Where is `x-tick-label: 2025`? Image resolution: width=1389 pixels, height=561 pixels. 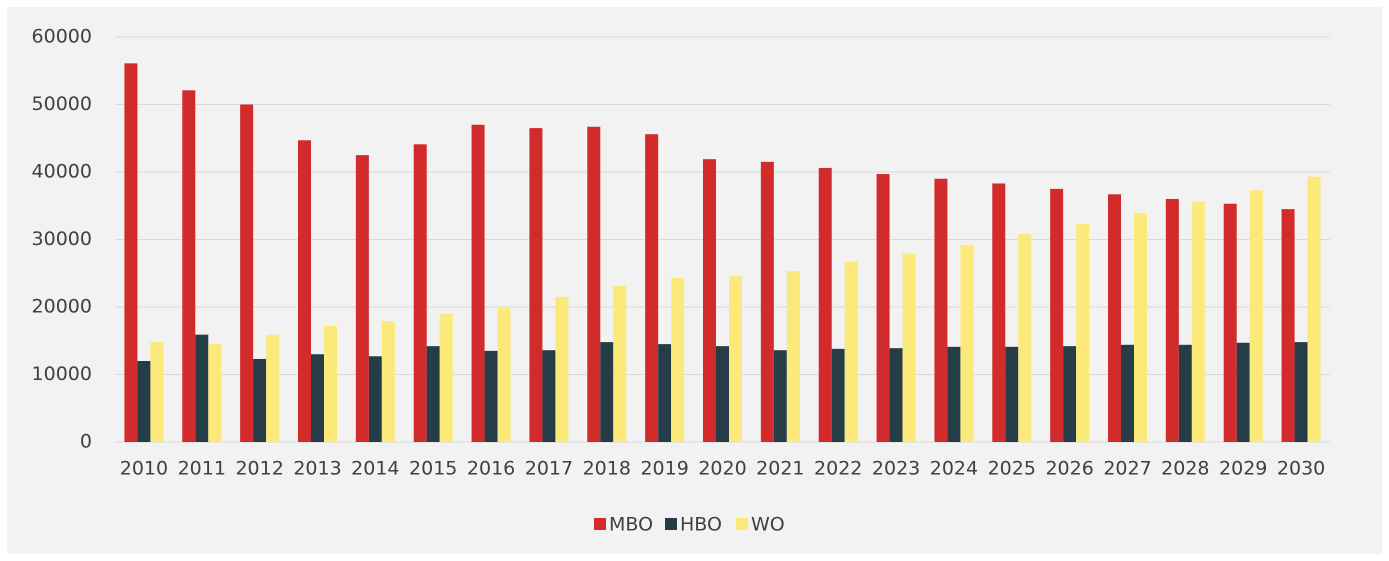
x-tick-label: 2025 is located at coordinates (1012, 469).